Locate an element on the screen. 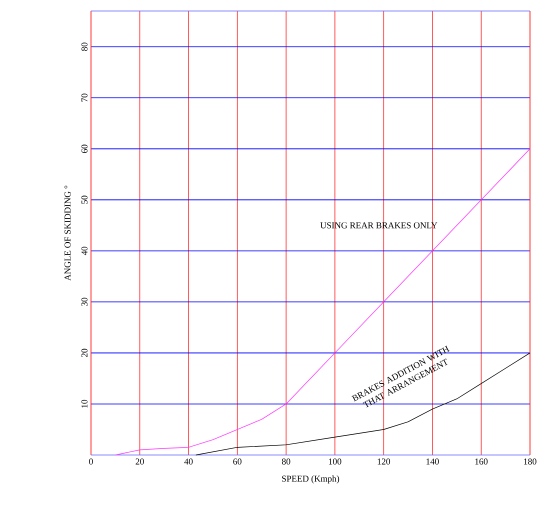  y-tick-label: 40 is located at coordinates (84, 251).